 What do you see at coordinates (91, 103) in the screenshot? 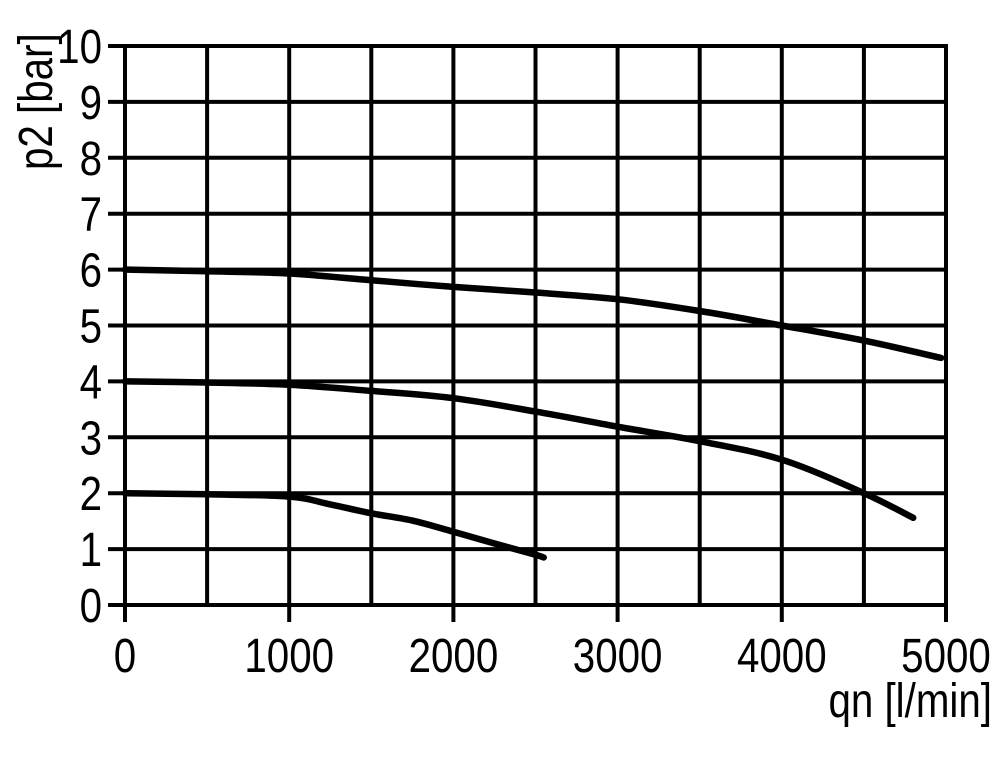
I see `y-tick-label-9: 9` at bounding box center [91, 103].